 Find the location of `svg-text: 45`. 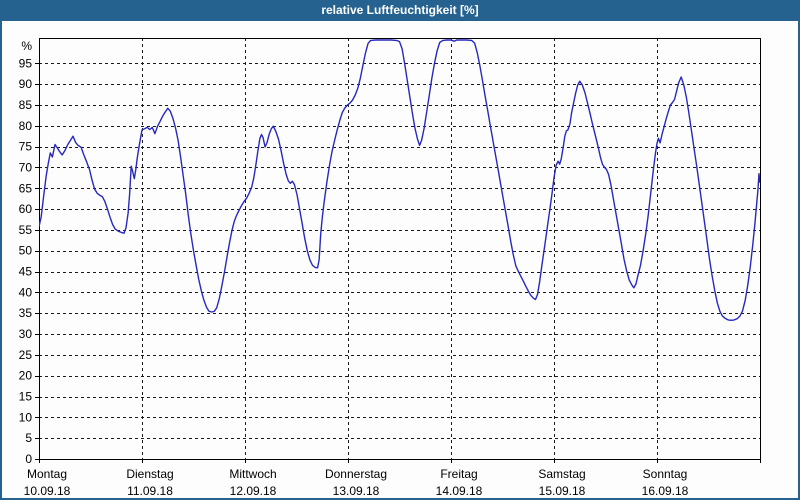

svg-text: 45 is located at coordinates (26, 272).